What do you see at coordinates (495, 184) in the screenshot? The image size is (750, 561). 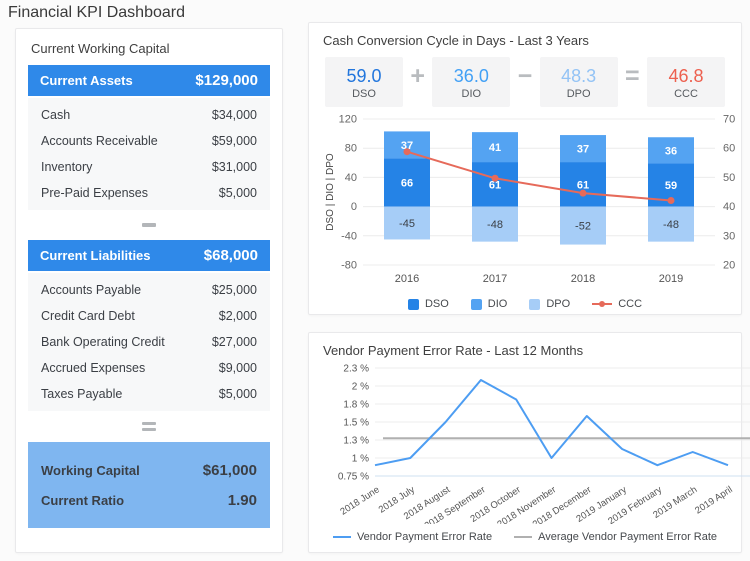 I see `bar-segment-dso-2017` at bounding box center [495, 184].